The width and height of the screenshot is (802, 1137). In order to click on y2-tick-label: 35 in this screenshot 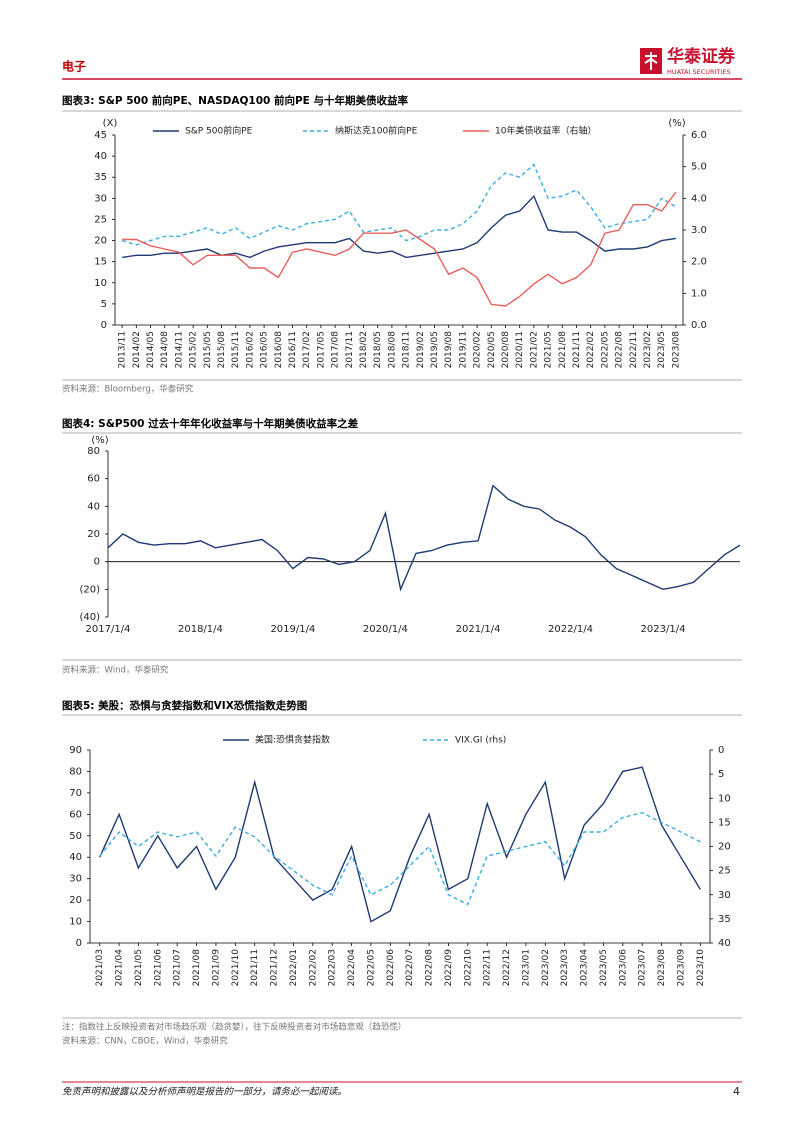, I will do `click(724, 919)`.